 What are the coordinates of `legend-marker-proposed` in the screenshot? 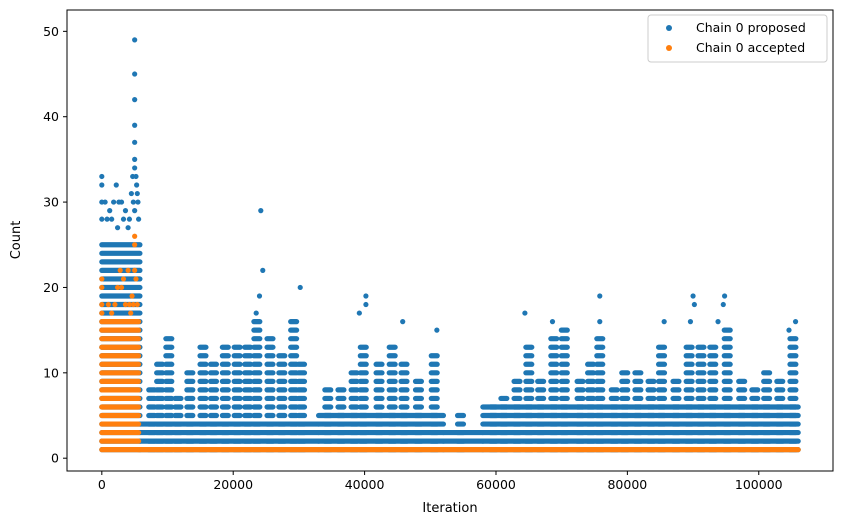 It's located at (669, 28).